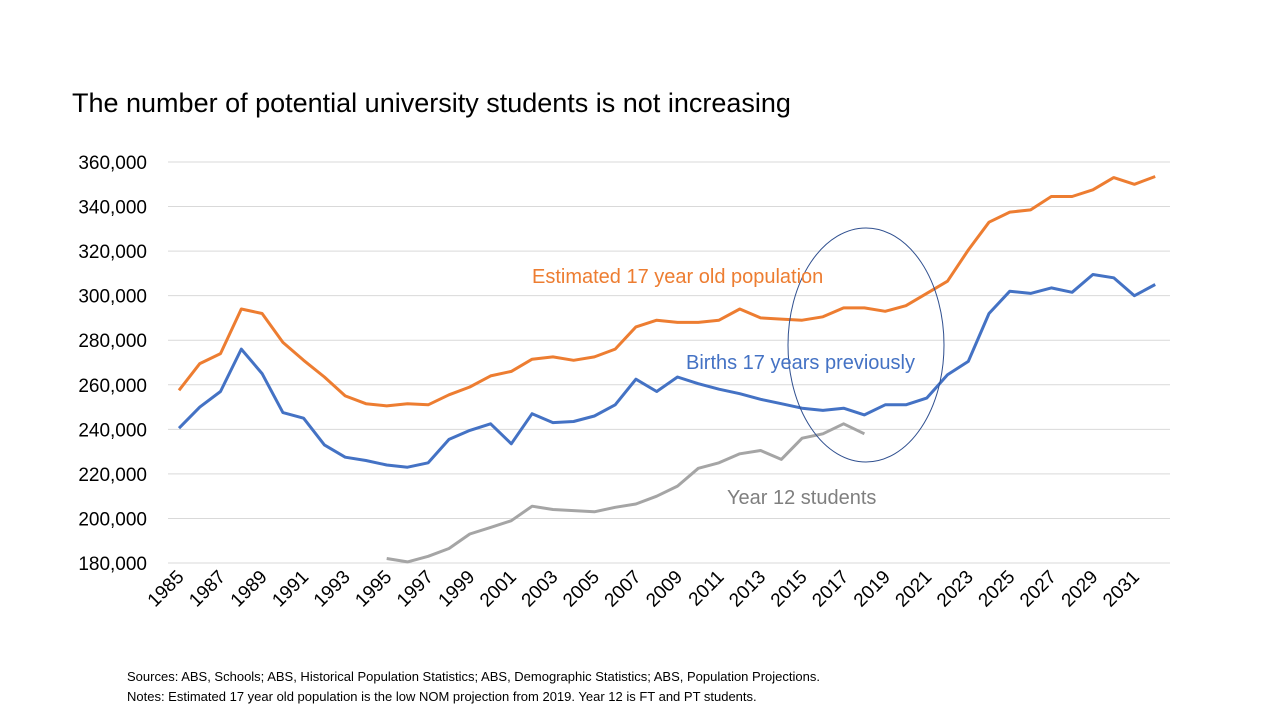 This screenshot has height=720, width=1280. Describe the element at coordinates (789, 589) in the screenshot. I see `x-tick-label: 2015` at that location.